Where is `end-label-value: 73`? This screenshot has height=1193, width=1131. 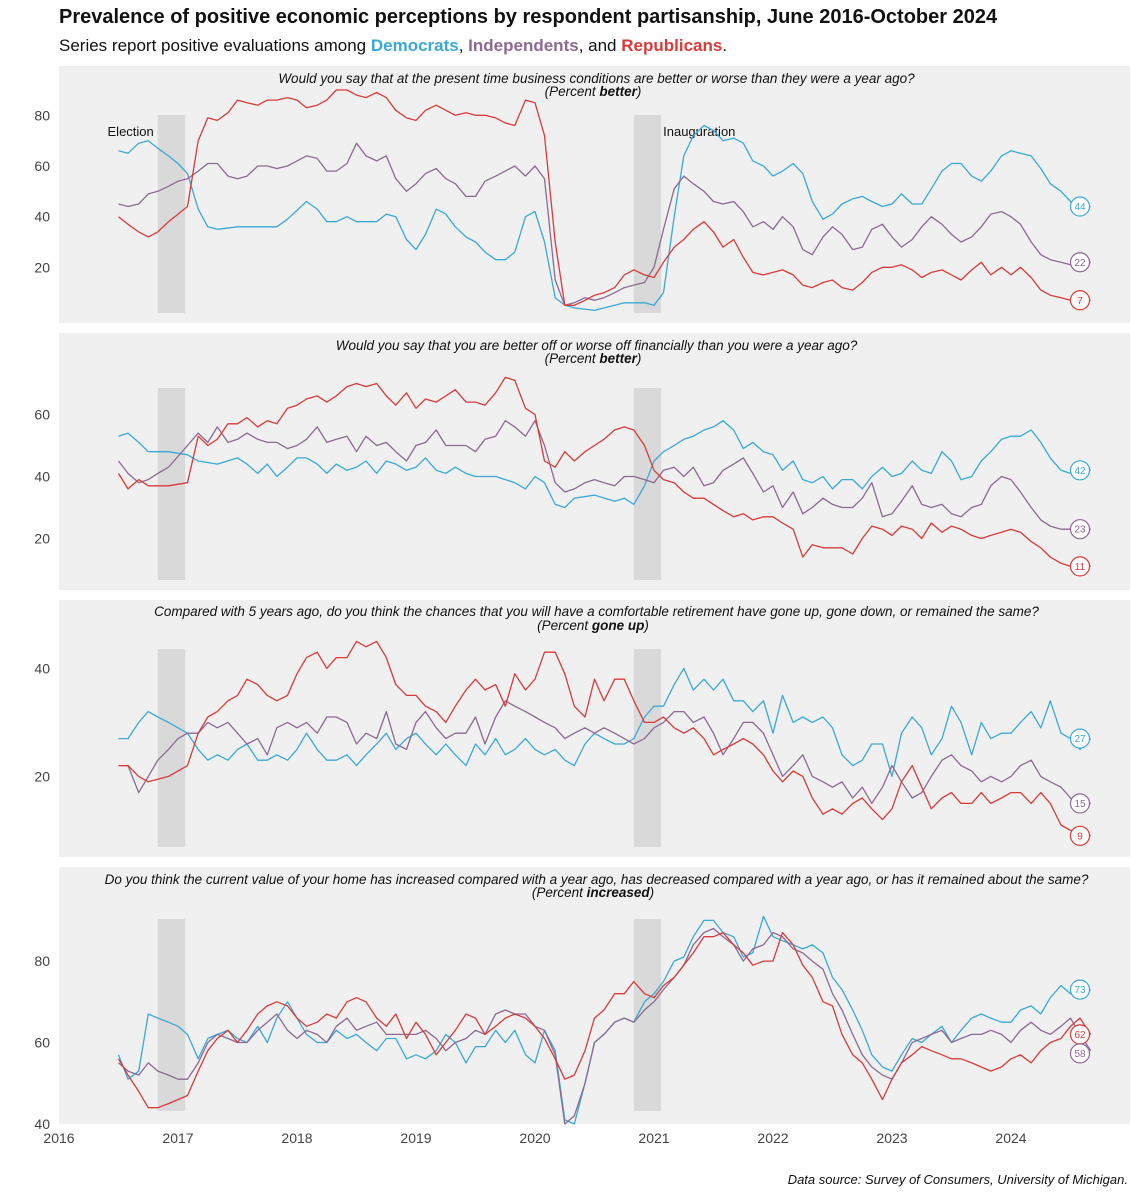 end-label-value: 73 is located at coordinates (1080, 990).